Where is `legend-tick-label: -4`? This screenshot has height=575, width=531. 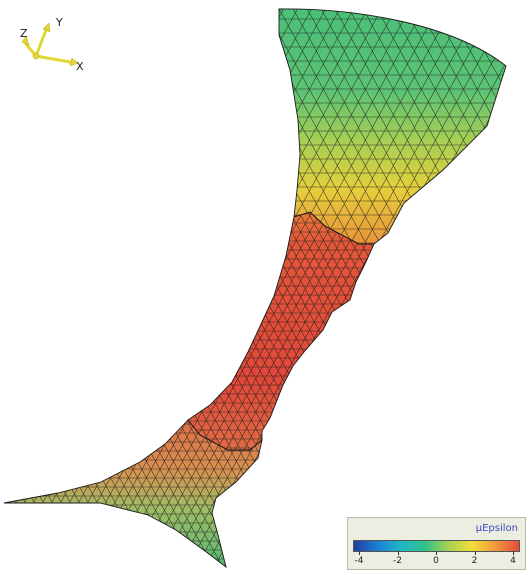 legend-tick-label: -4 is located at coordinates (359, 561).